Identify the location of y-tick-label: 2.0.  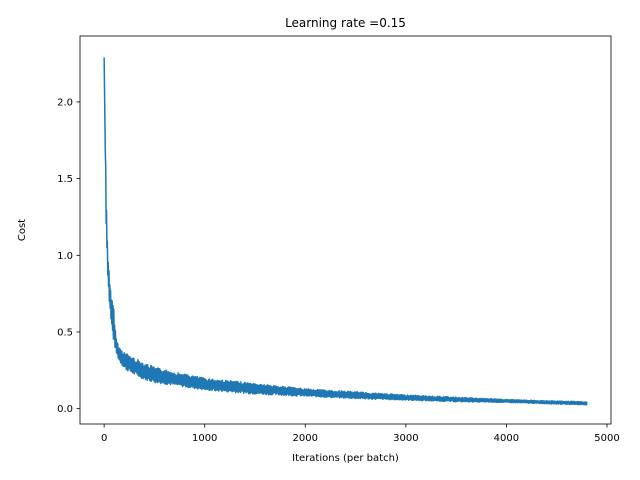
(65, 102).